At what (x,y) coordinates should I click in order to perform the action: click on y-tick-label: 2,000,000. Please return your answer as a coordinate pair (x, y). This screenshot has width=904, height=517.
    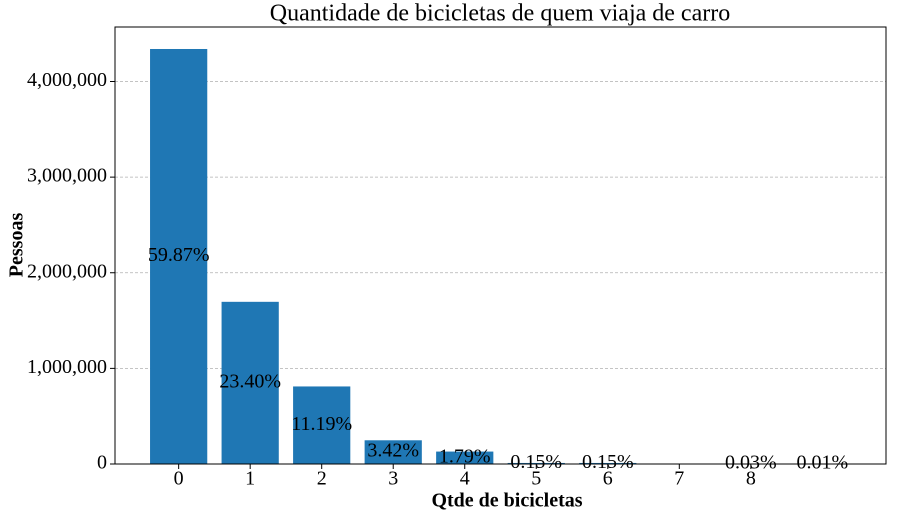
    Looking at the image, I should click on (67, 271).